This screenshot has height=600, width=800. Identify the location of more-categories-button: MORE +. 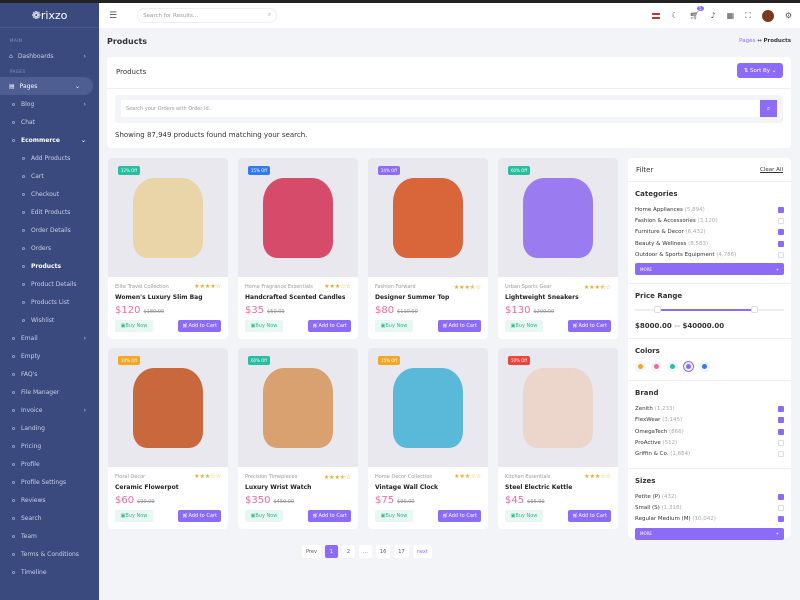
(709, 269).